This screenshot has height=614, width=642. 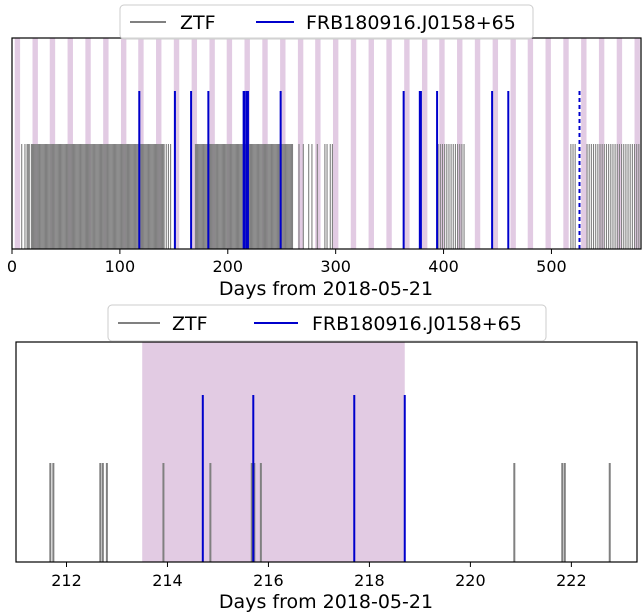 I want to click on frb-series, so click(x=303, y=478).